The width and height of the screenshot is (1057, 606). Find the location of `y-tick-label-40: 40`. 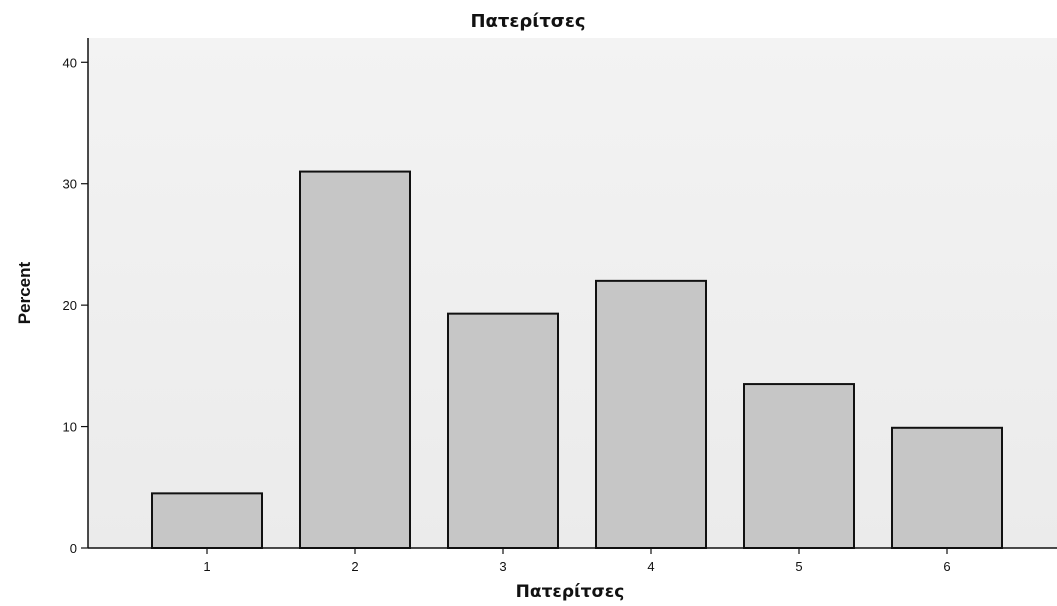

y-tick-label-40: 40 is located at coordinates (70, 62).